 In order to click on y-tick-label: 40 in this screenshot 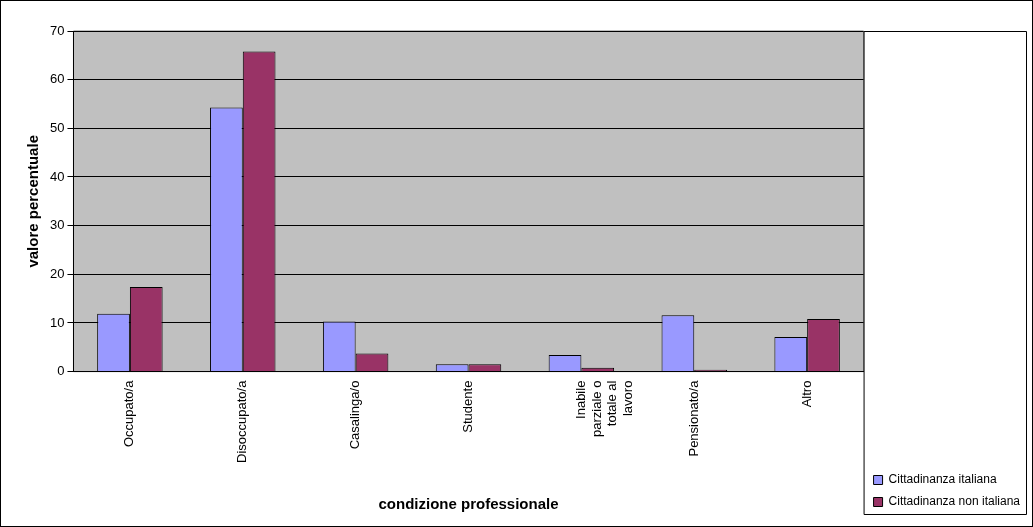, I will do `click(57, 176)`.